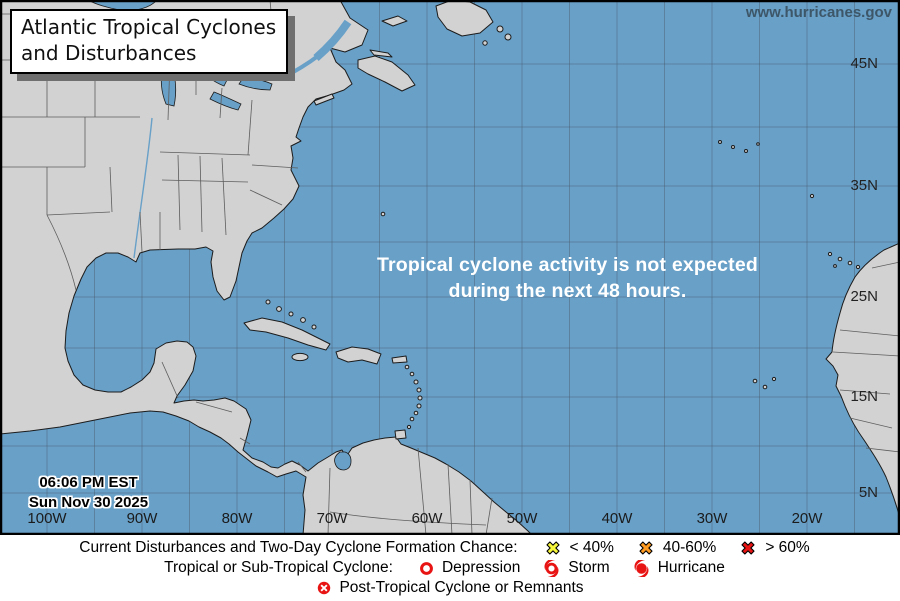 The height and width of the screenshot is (601, 900). I want to click on timestamp-time: 06:06 PM EST, so click(88, 482).